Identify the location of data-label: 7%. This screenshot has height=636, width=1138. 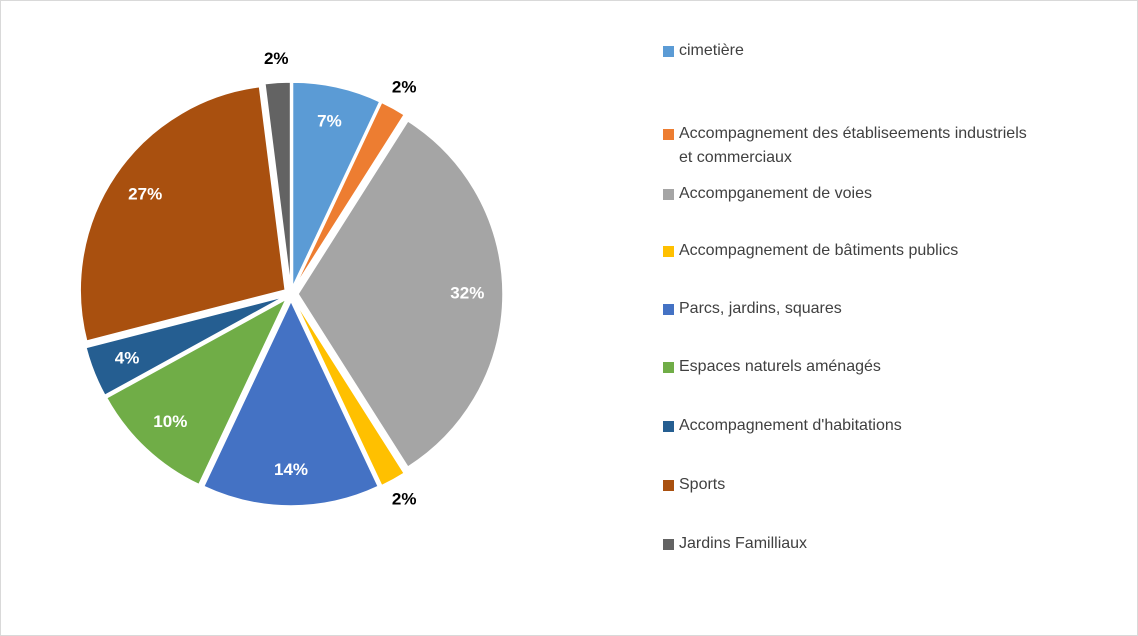
(329, 120).